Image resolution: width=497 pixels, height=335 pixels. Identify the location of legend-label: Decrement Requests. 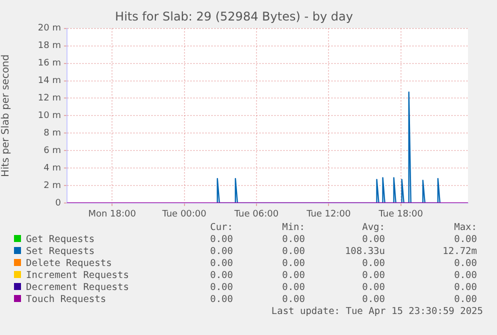
(77, 288).